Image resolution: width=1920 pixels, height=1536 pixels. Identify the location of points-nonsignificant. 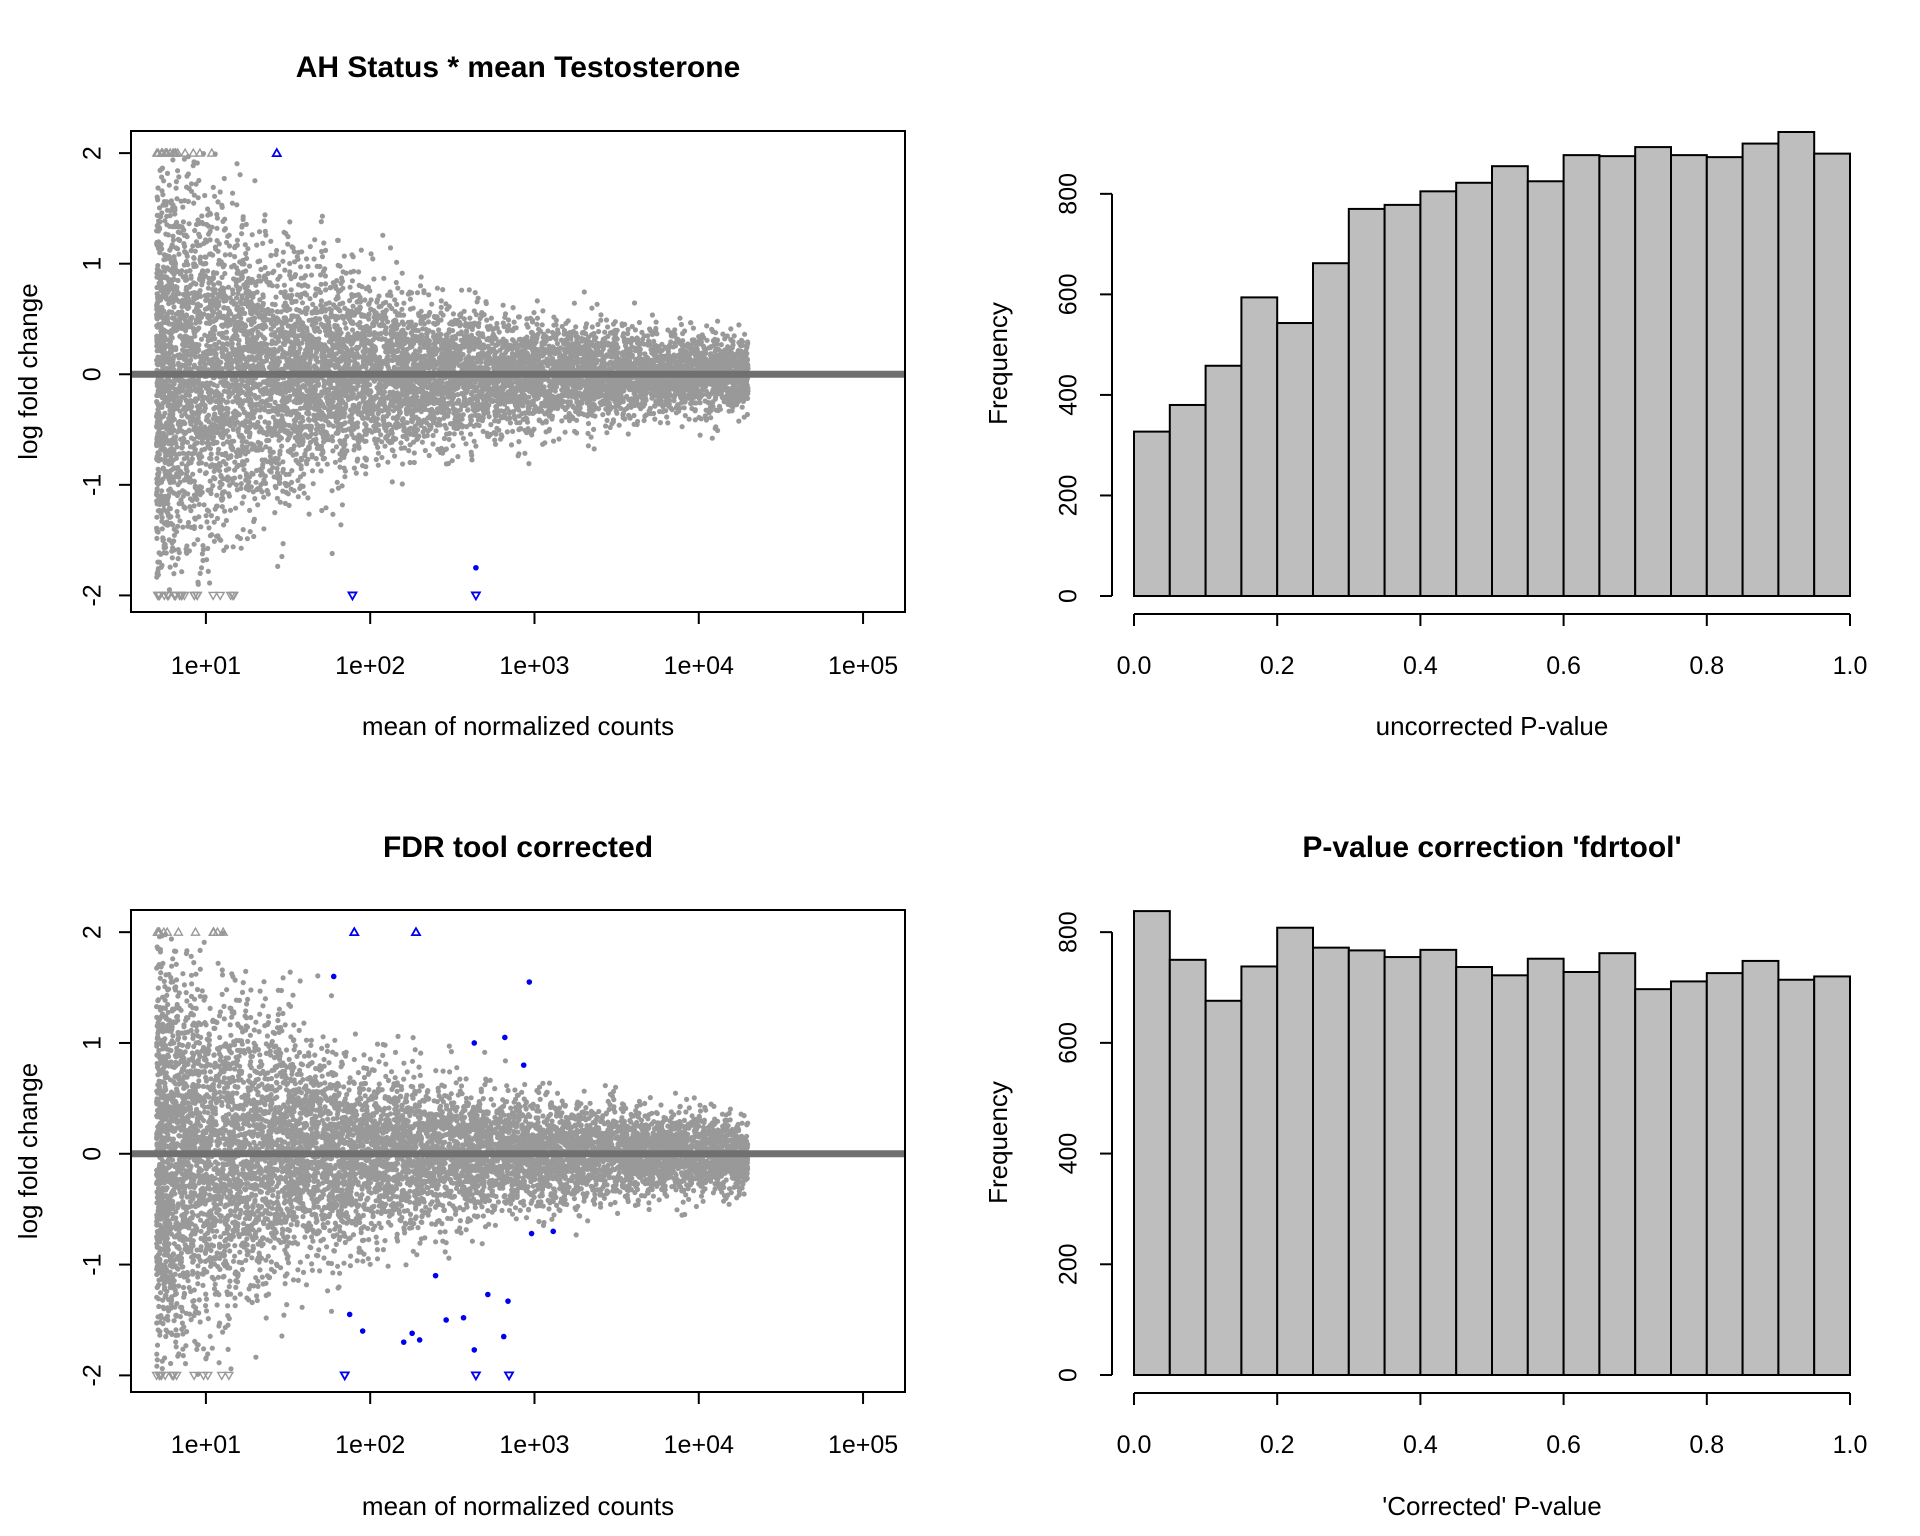
(451, 374).